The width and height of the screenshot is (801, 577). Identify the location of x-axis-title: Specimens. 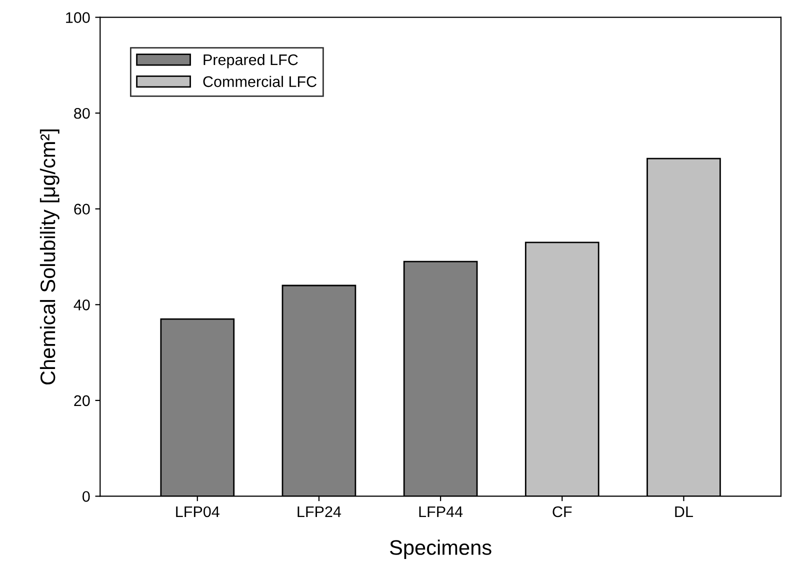
(441, 550).